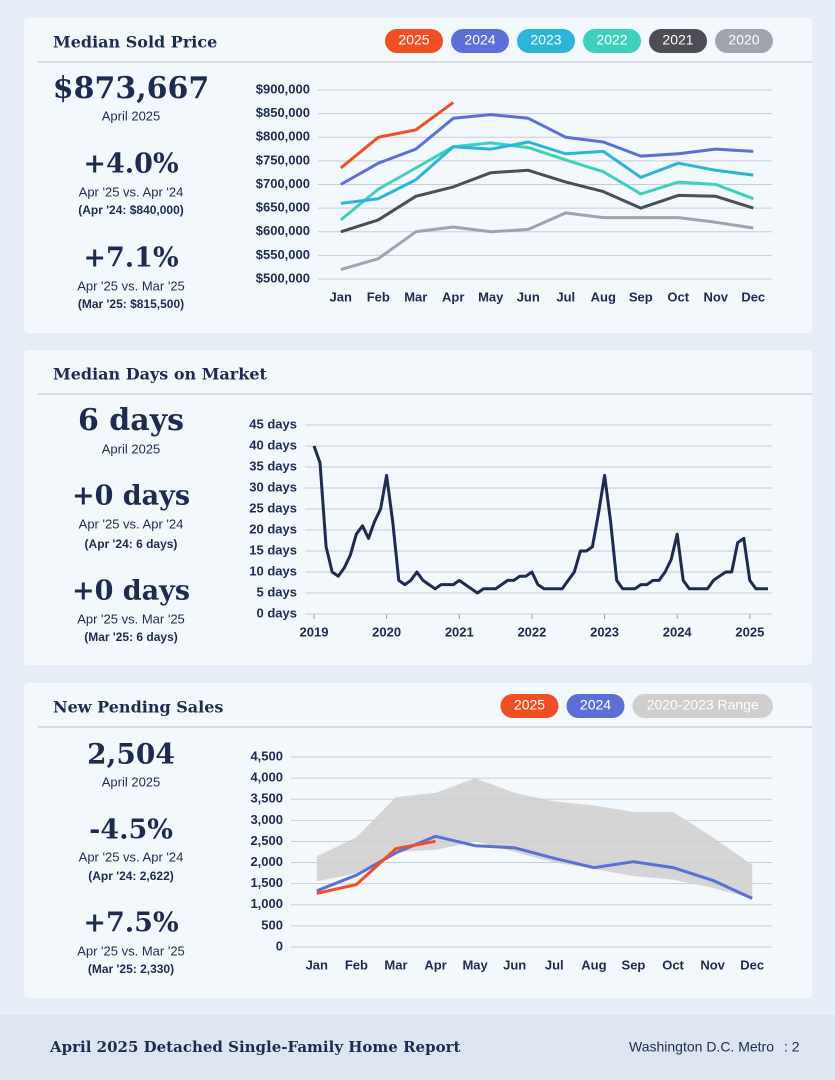 This screenshot has width=835, height=1080. I want to click on footer-band, so click(417, 1047).